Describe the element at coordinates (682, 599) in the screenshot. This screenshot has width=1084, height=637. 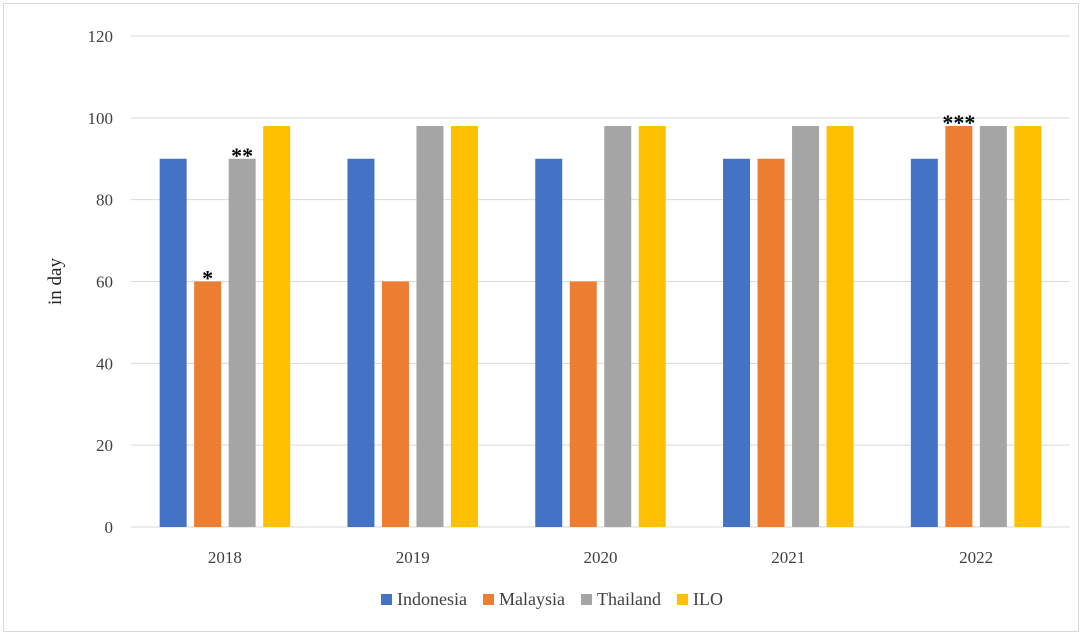
I see `legend-swatch-ilo` at that location.